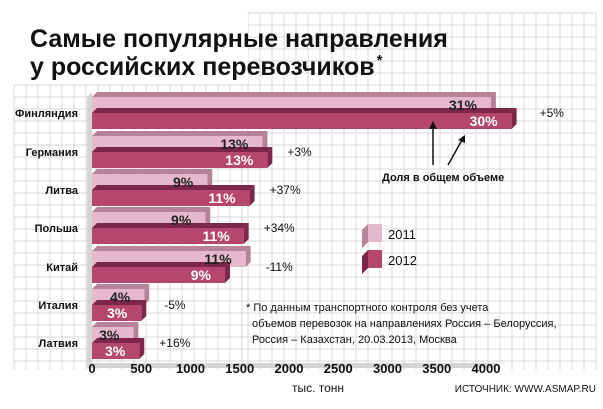 This screenshot has height=409, width=603. I want to click on bar-2012-0-end, so click(514, 118).